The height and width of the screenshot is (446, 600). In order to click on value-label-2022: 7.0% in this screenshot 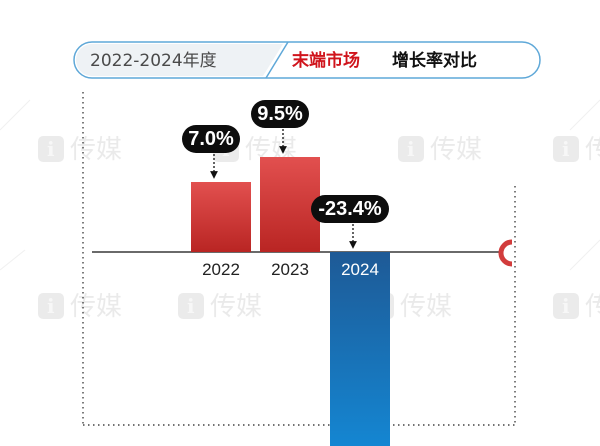, I will do `click(211, 139)`.